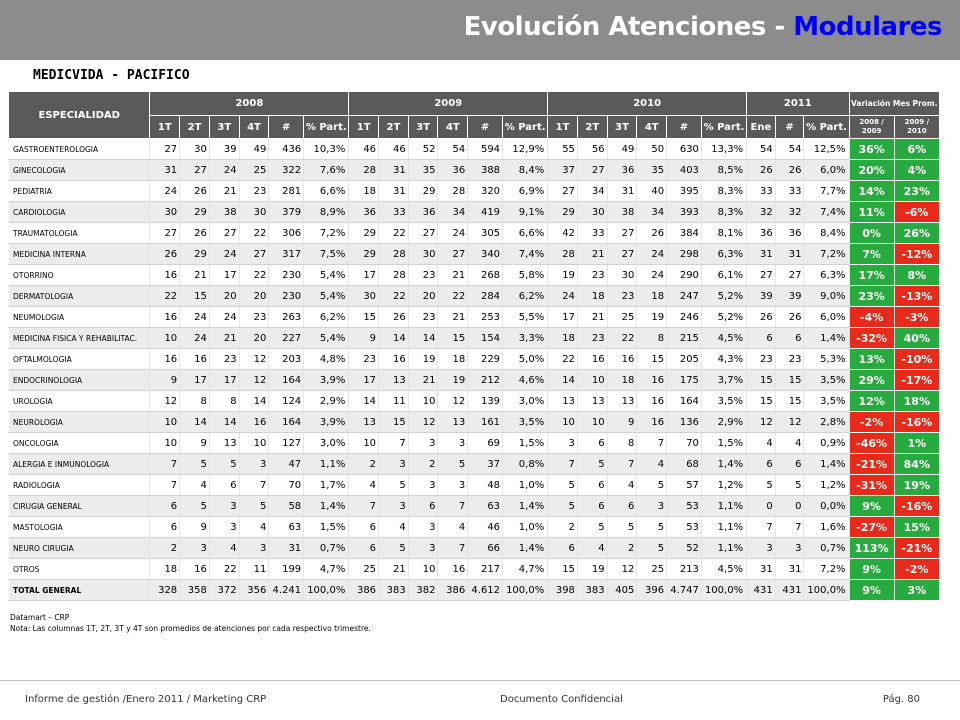 This screenshot has width=960, height=720. What do you see at coordinates (165, 527) in the screenshot?
I see `cell-2008-1t: 6` at bounding box center [165, 527].